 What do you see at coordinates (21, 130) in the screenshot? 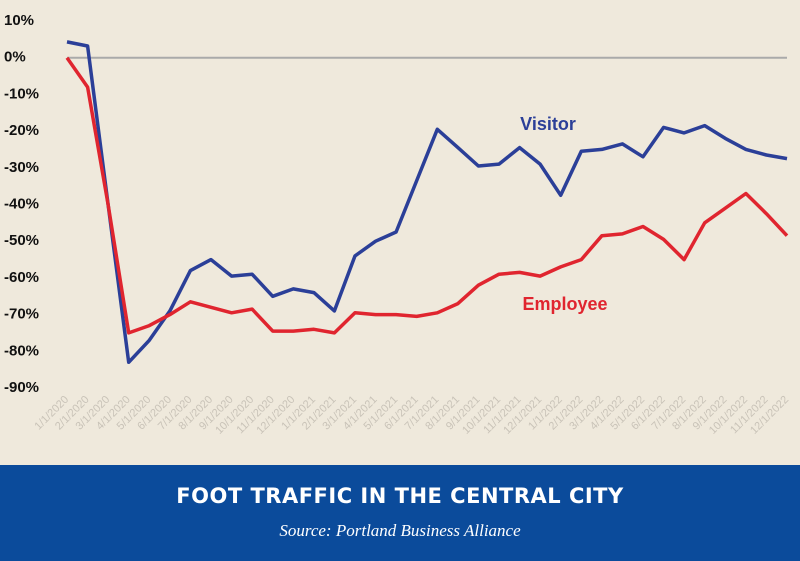
I see `y-tick-label: -20%` at bounding box center [21, 130].